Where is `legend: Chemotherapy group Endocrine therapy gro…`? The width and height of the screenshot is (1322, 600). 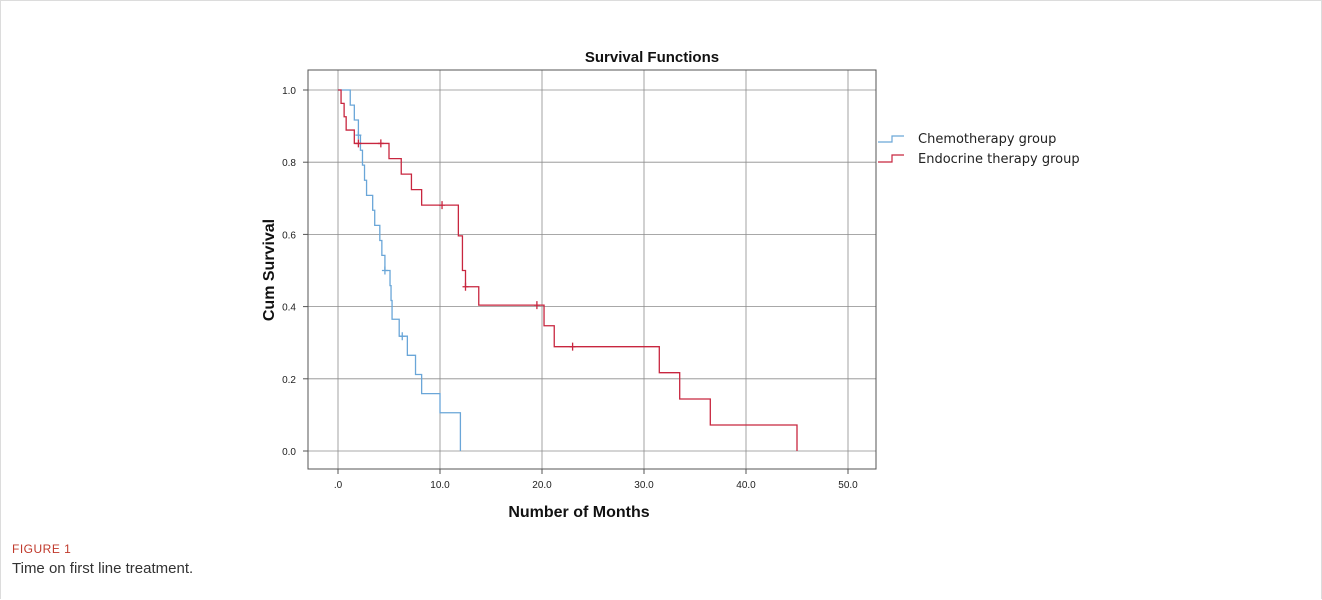 legend: Chemotherapy group Endocrine therapy gro… is located at coordinates (979, 149).